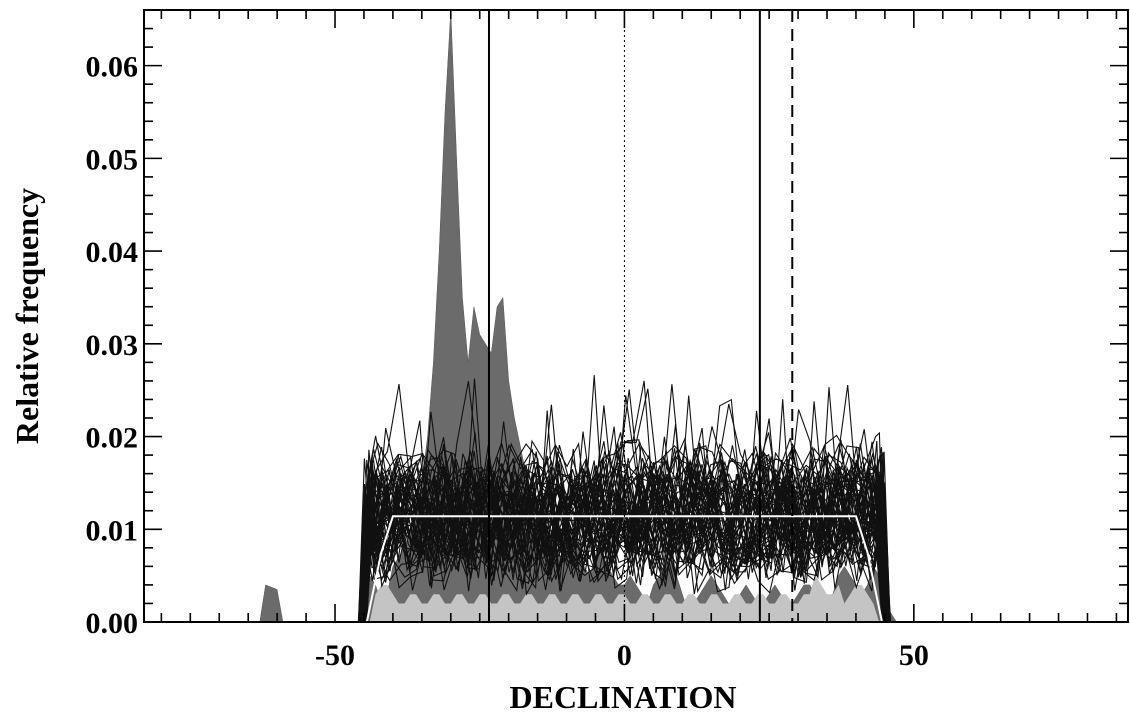  I want to click on y-tick-labels: 0.00 0.01 0.02 0.03 0.04 0.05 0.06, so click(112, 345).